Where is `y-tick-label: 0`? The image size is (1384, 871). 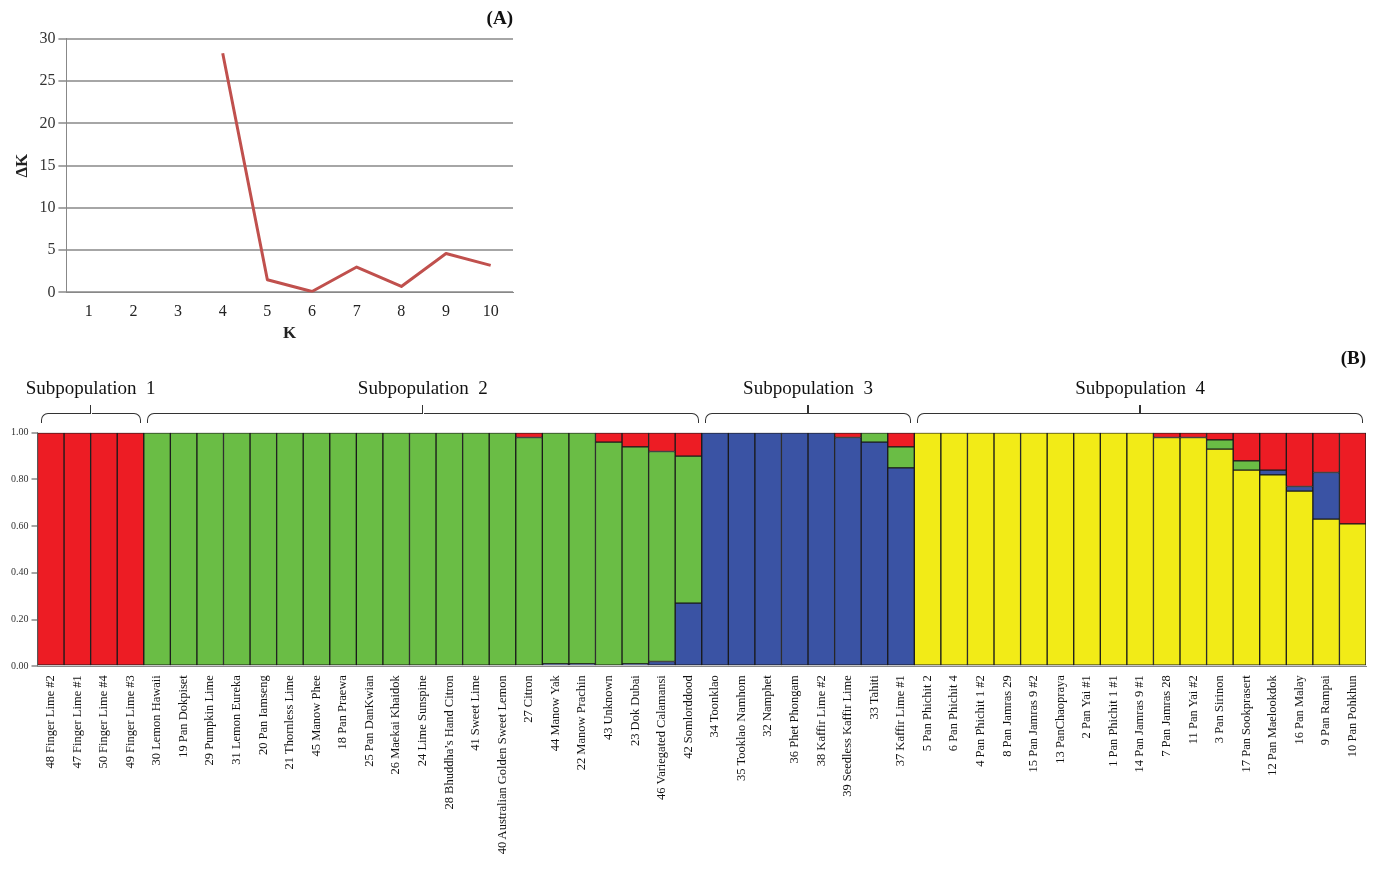
y-tick-label: 0 is located at coordinates (51, 291).